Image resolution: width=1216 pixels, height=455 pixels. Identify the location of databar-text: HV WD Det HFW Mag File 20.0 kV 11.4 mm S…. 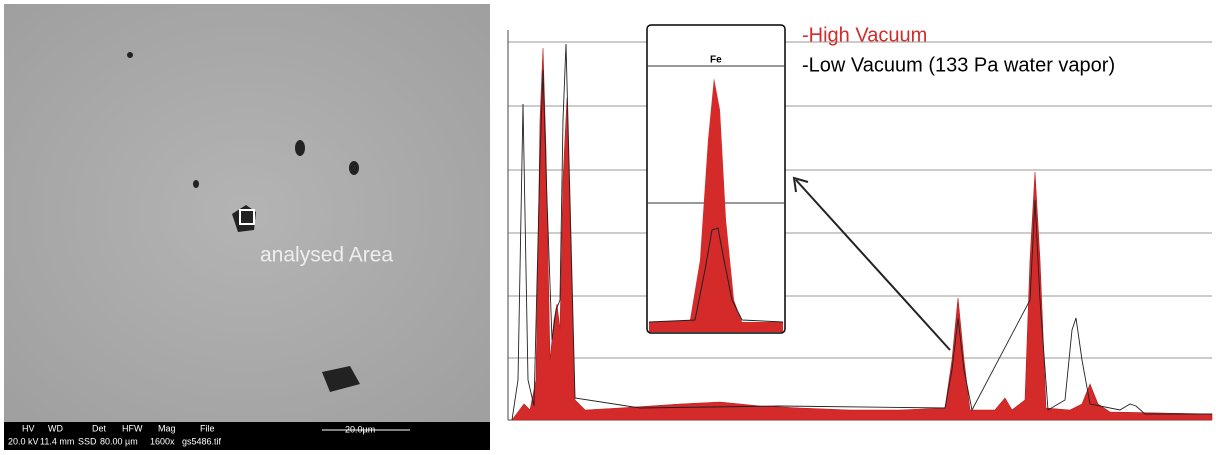
(209, 434).